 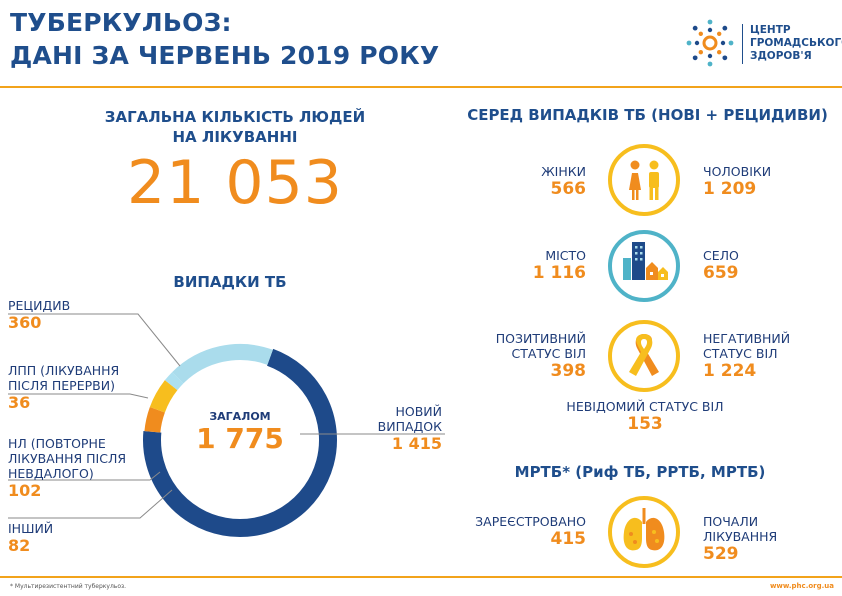 I want to click on donut-segment-lpp, so click(x=174, y=381).